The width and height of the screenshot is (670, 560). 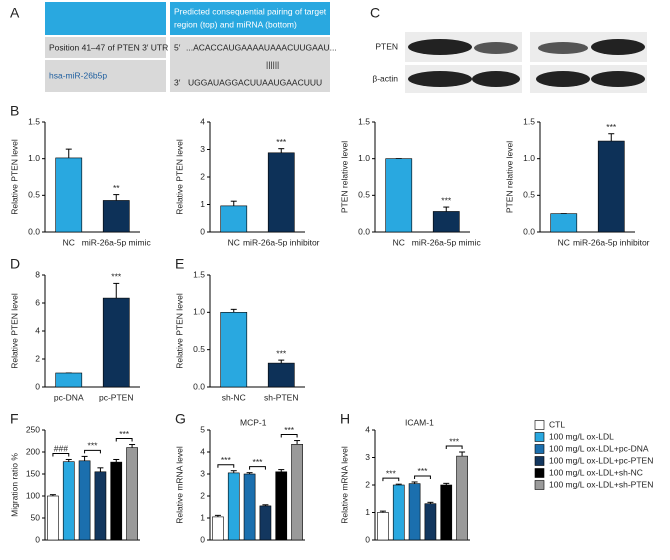 I want to click on y-axis-label: Migration ratio %, so click(x=14, y=485).